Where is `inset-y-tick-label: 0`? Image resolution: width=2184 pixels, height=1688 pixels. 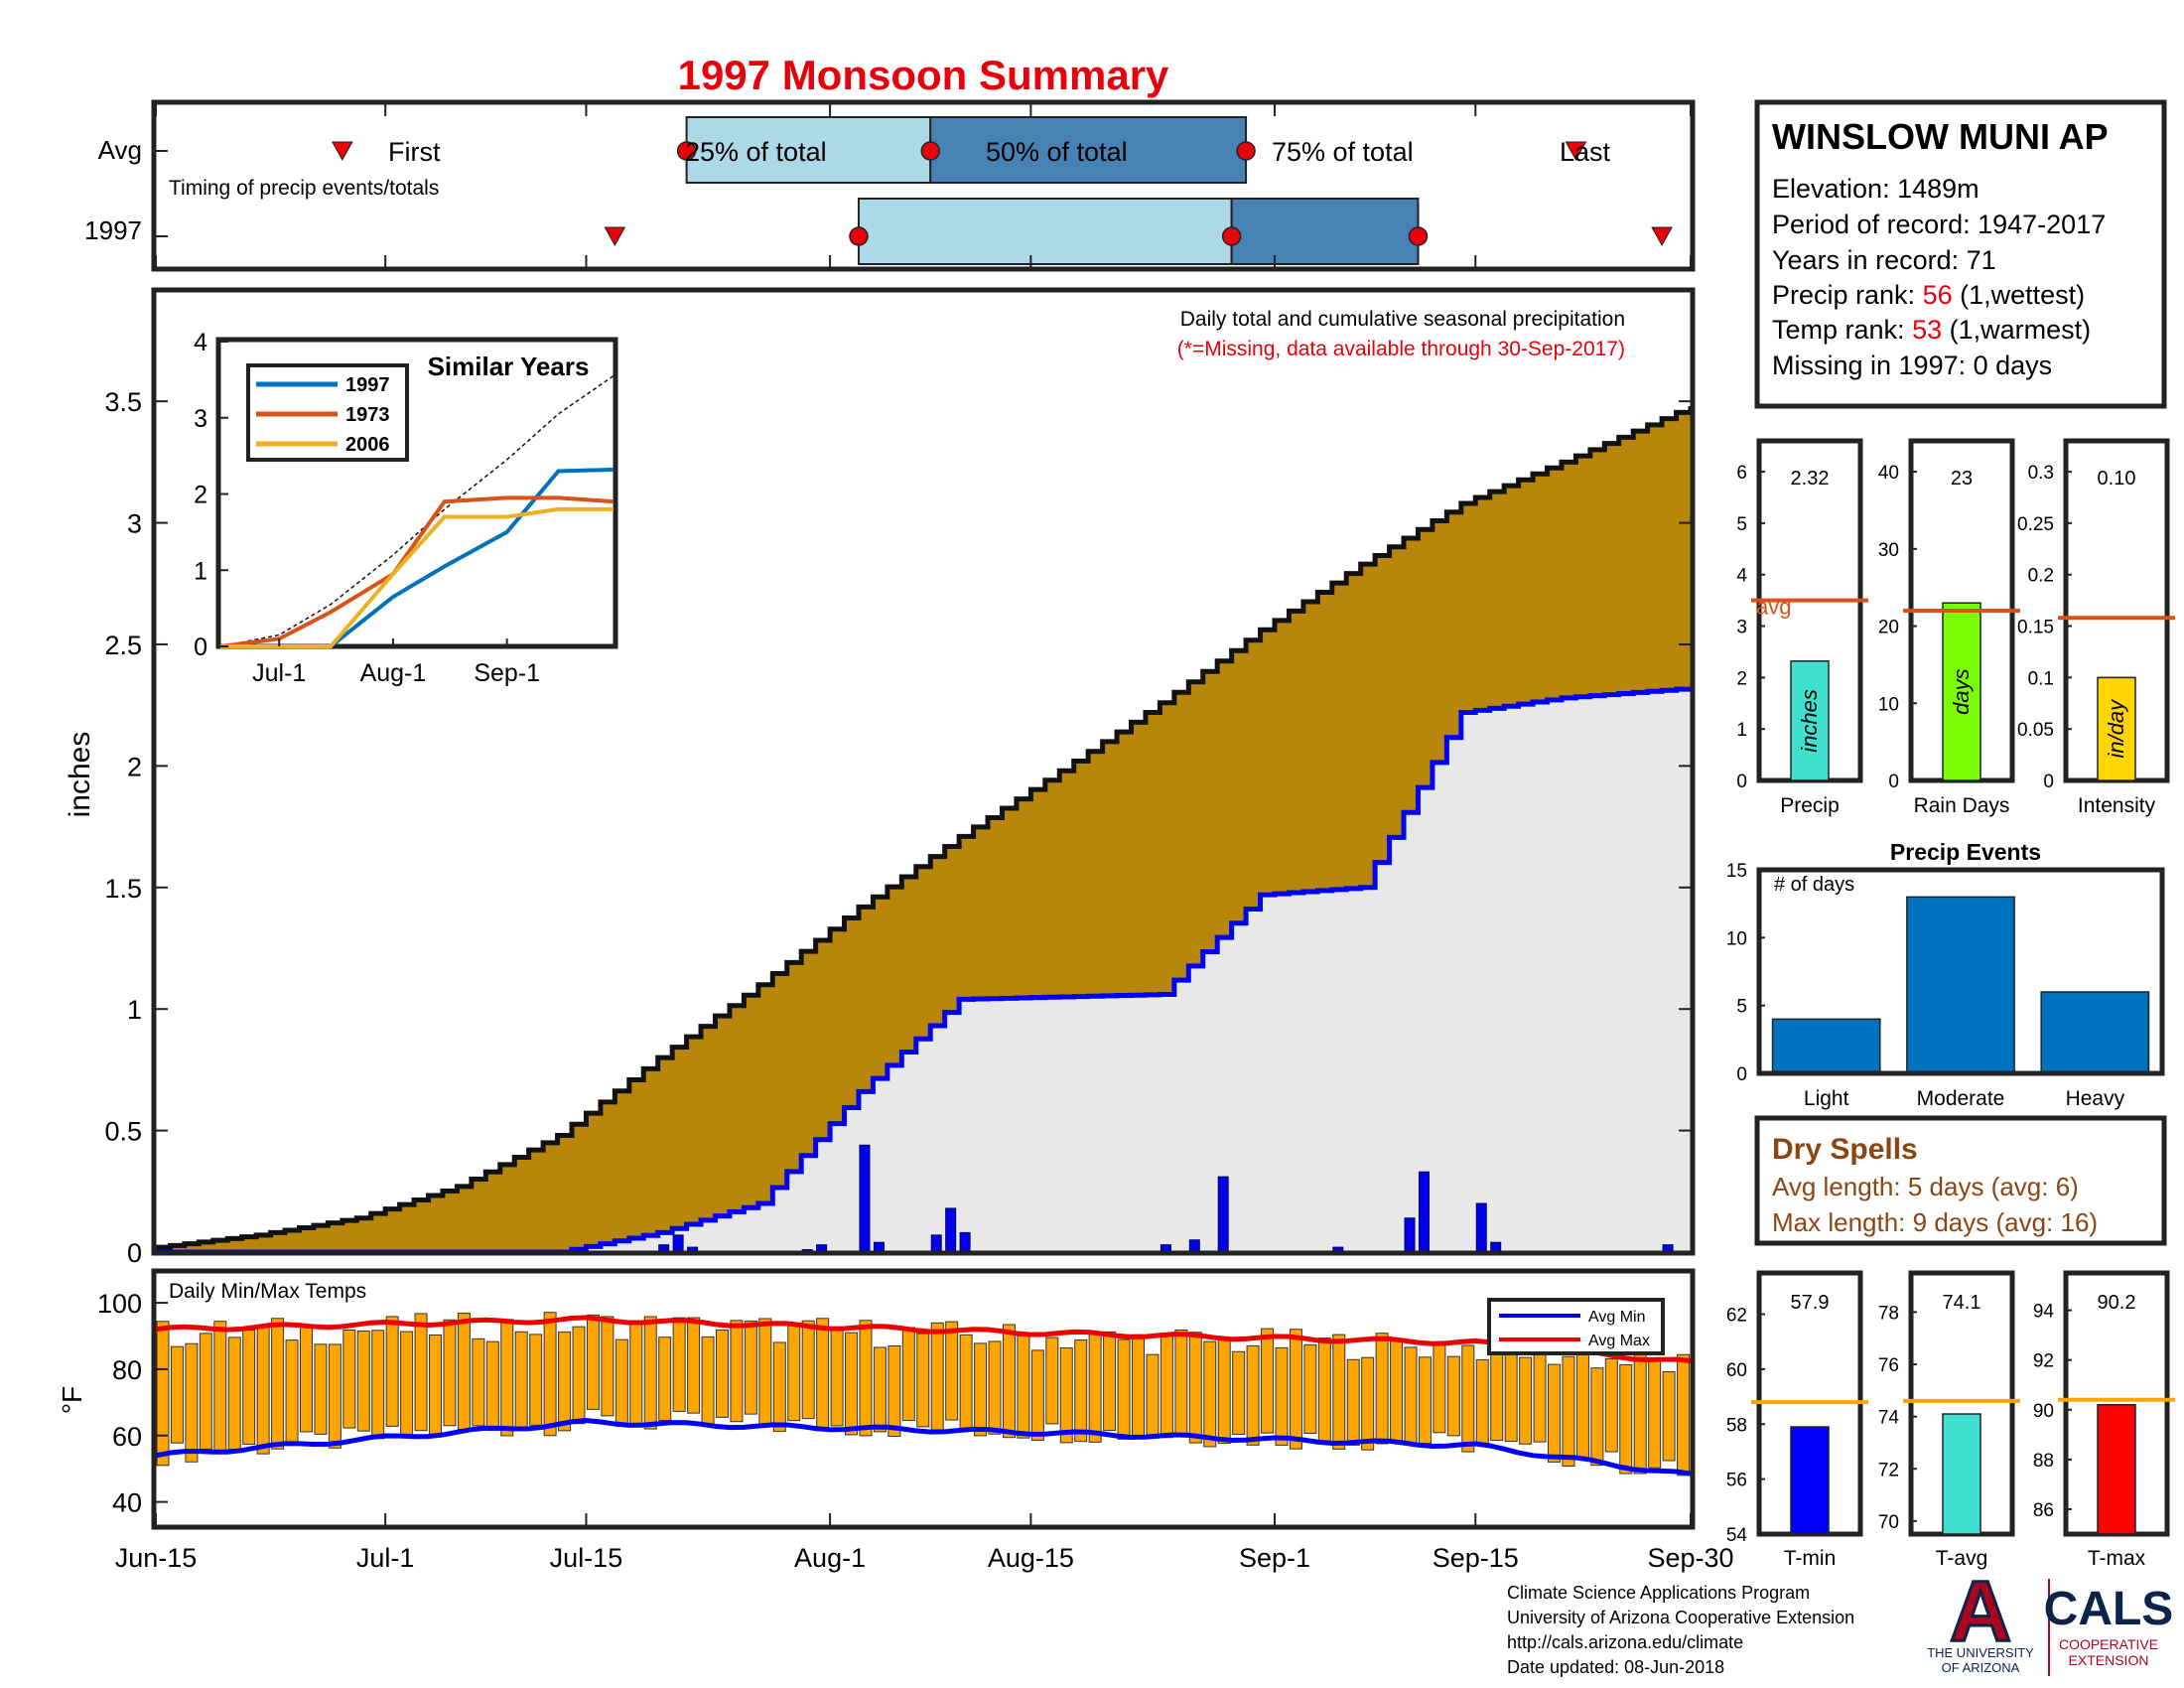
inset-y-tick-label: 0 is located at coordinates (200, 647).